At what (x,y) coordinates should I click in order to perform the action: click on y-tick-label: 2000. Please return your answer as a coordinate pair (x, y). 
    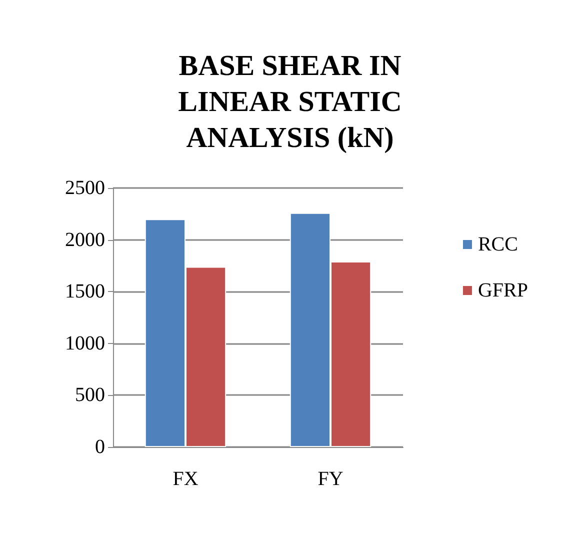
    Looking at the image, I should click on (85, 239).